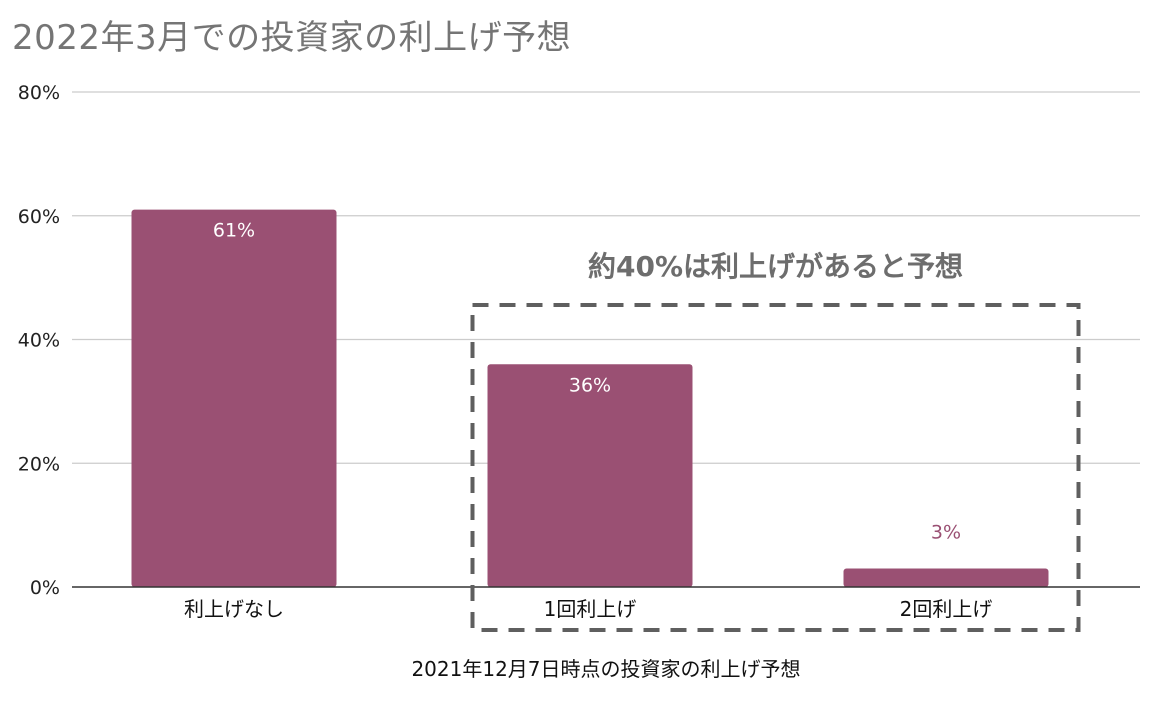 This screenshot has width=1162, height=706. What do you see at coordinates (775, 266) in the screenshot?
I see `annotation-text: 約40%は利上げがあると予想` at bounding box center [775, 266].